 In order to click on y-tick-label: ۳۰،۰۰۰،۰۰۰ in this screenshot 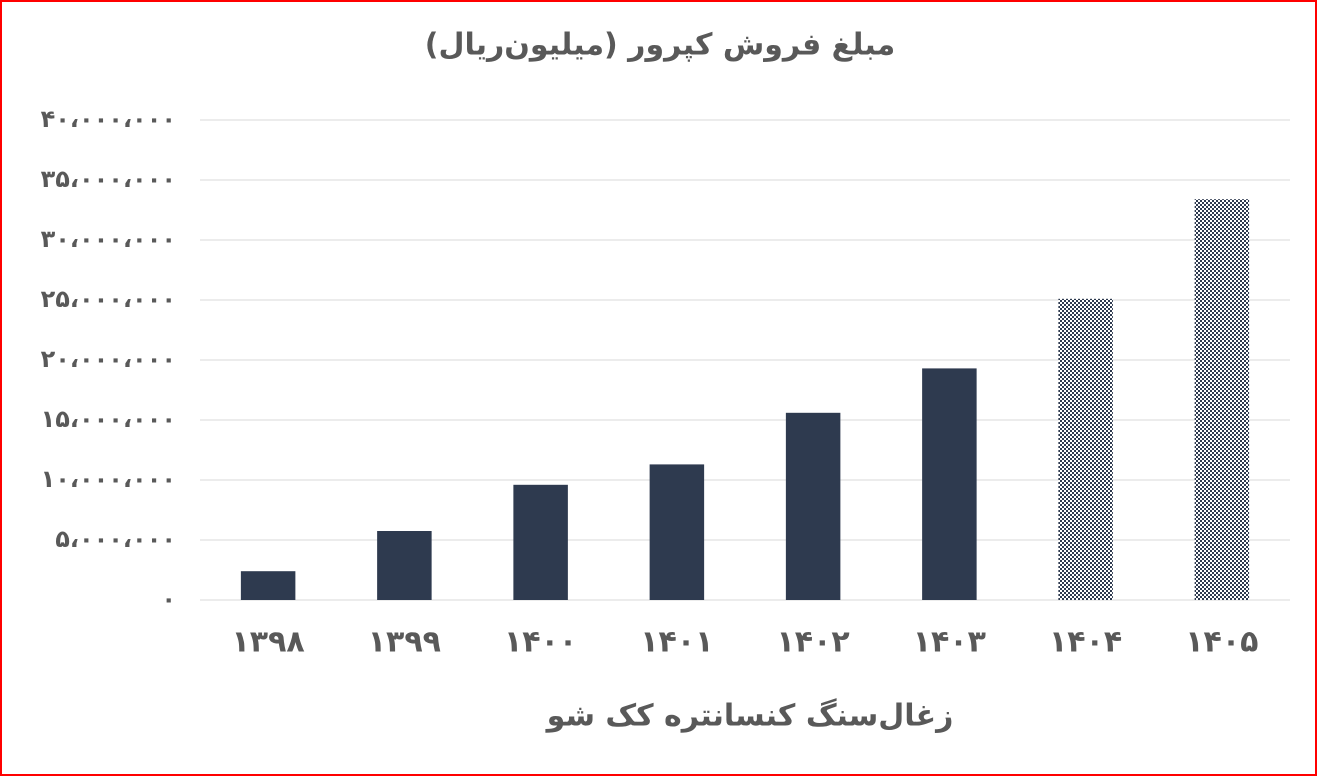, I will do `click(108, 239)`.